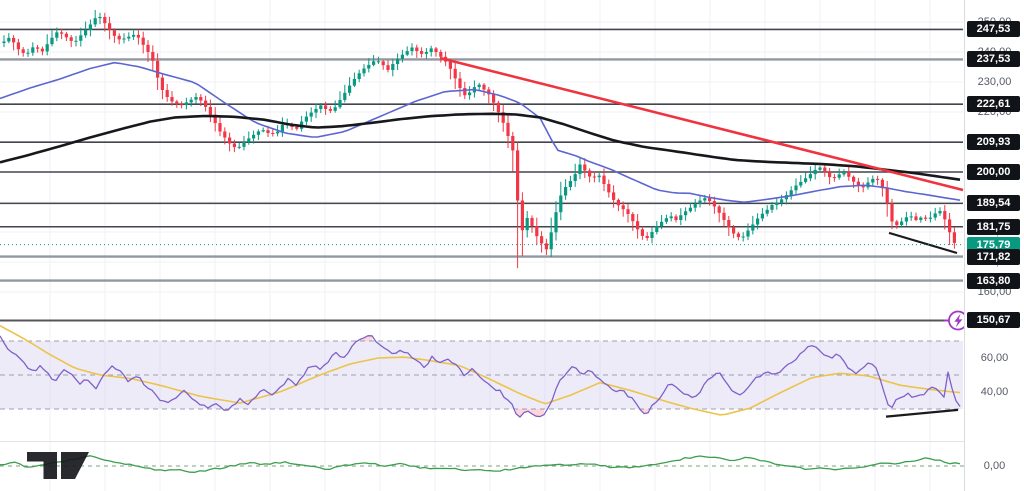 Image resolution: width=1024 pixels, height=491 pixels. Describe the element at coordinates (993, 257) in the screenshot. I see `level-badge-171-82: 171,82` at that location.